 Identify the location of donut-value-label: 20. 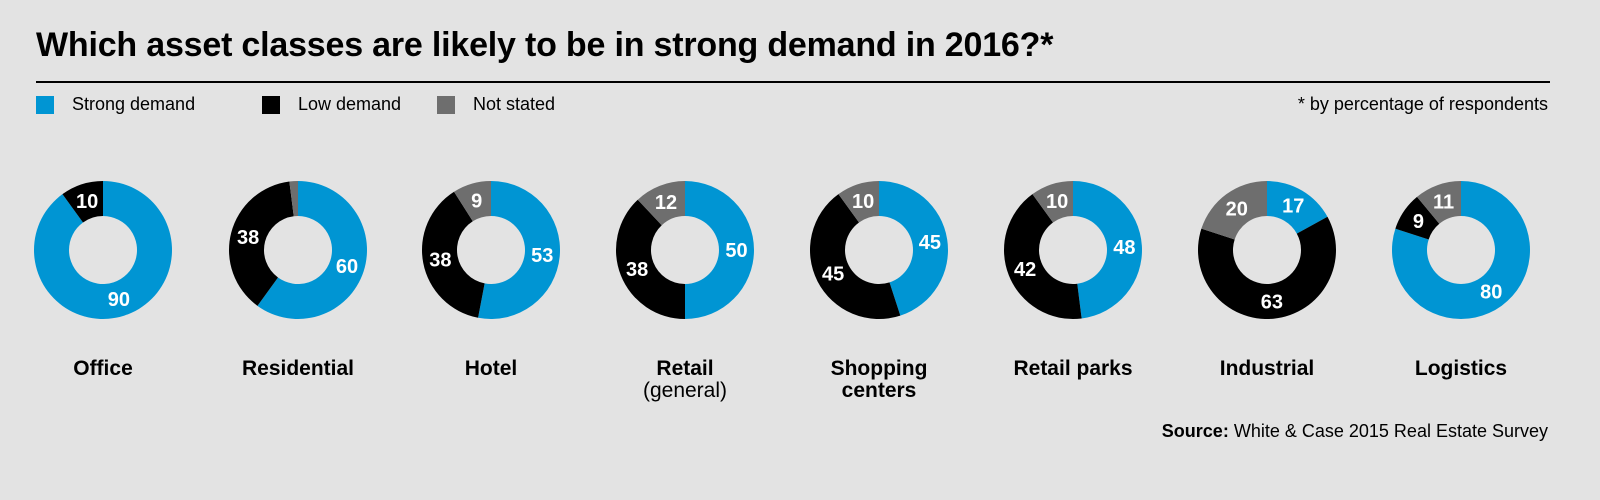
(1237, 209).